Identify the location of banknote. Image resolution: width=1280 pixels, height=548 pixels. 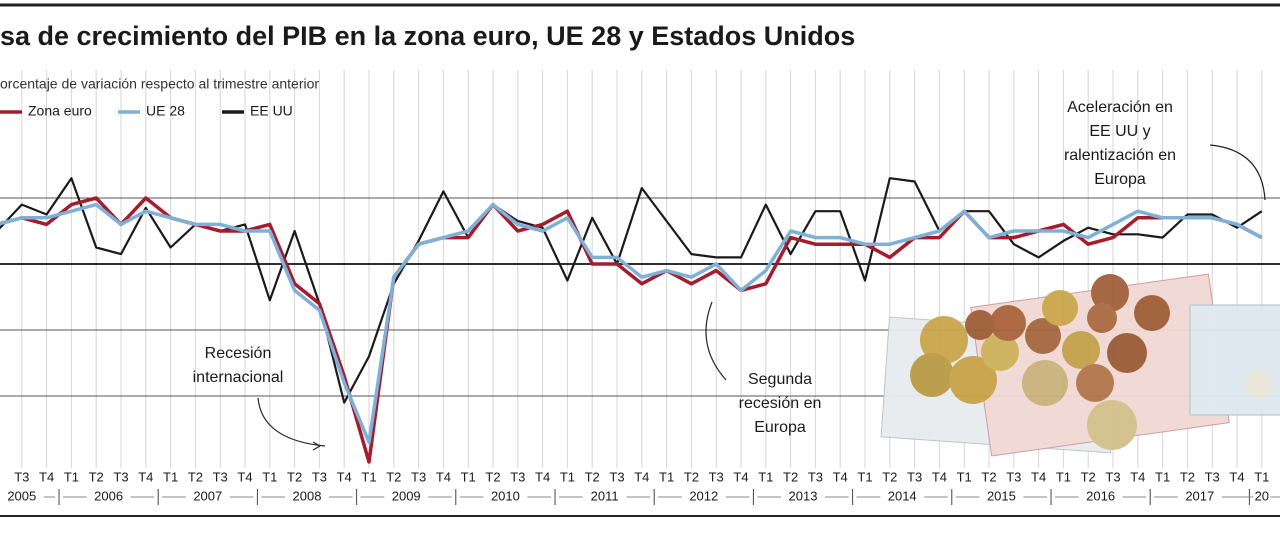
(1234, 360).